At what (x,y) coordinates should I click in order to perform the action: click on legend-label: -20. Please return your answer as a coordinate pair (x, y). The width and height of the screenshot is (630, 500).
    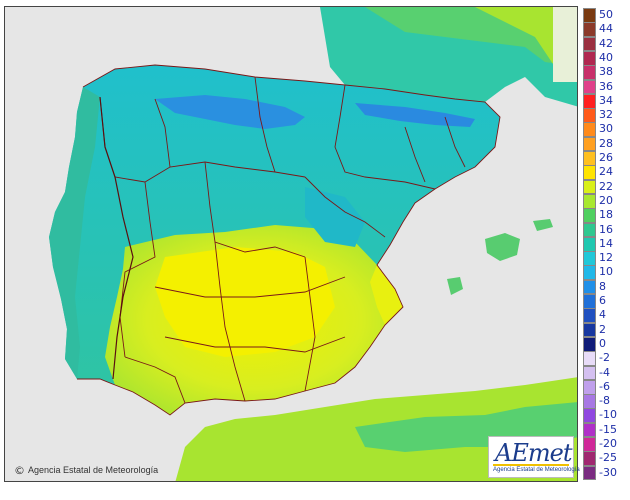
    Looking at the image, I should click on (608, 443).